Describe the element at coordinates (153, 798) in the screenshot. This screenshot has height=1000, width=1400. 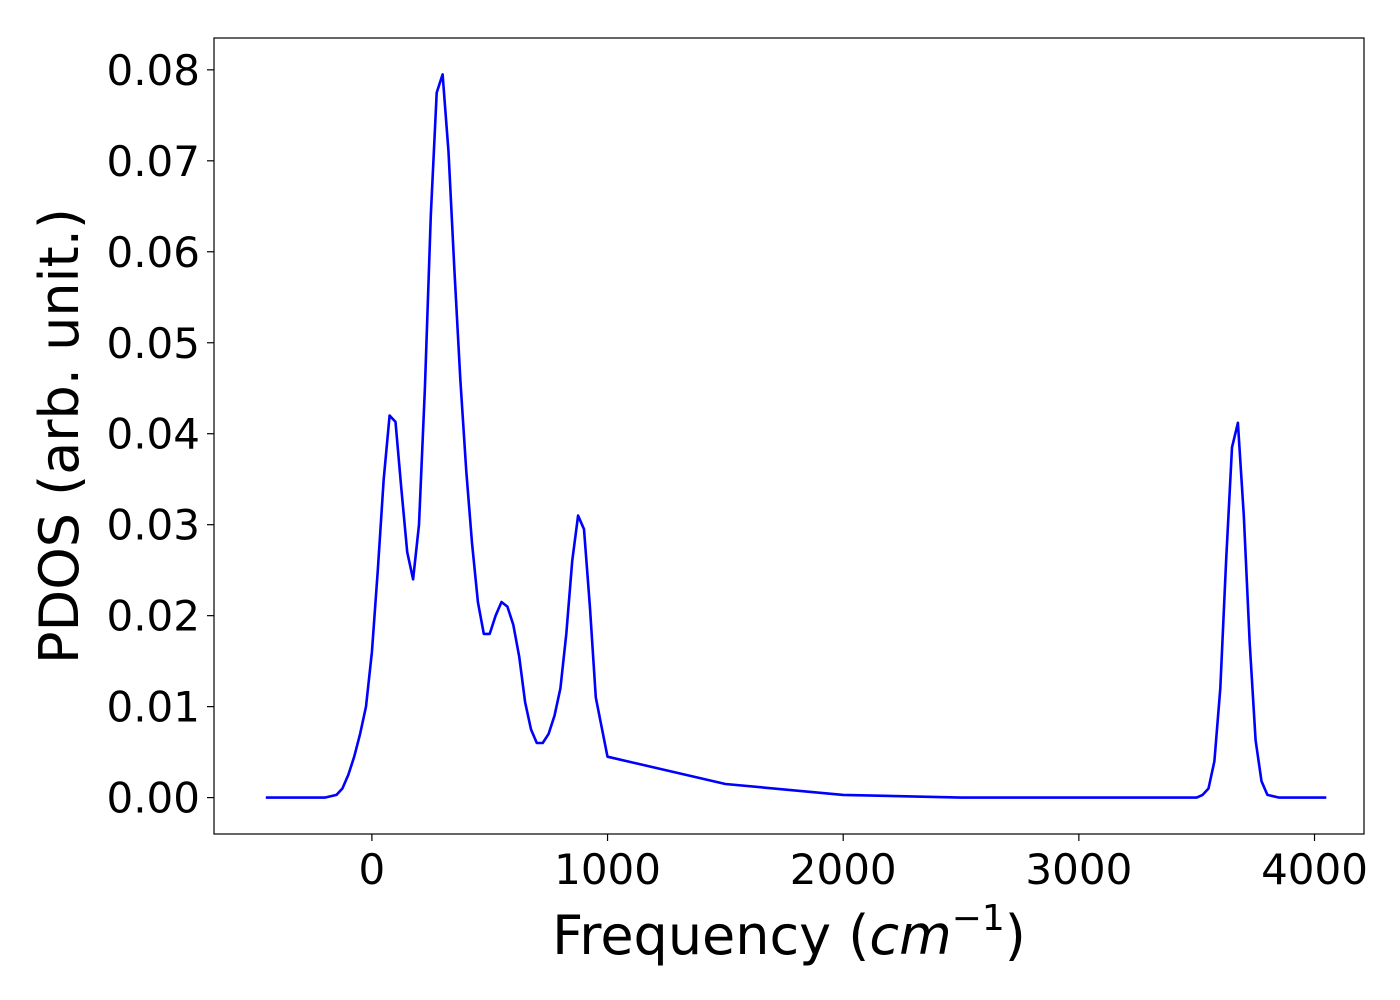
I see `y-tick-label: 0.00` at that location.